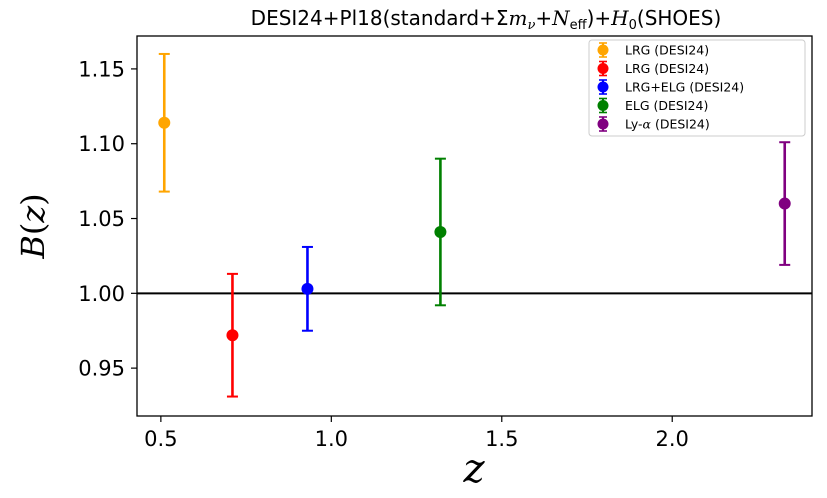 The height and width of the screenshot is (498, 827). Describe the element at coordinates (101, 144) in the screenshot. I see `y-tick-label: 1.10` at that location.